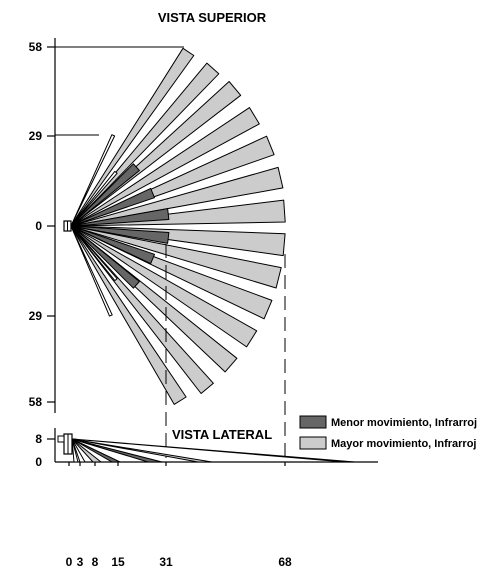 This screenshot has height=567, width=492. I want to click on sensor-mount-icon, so click(65, 444).